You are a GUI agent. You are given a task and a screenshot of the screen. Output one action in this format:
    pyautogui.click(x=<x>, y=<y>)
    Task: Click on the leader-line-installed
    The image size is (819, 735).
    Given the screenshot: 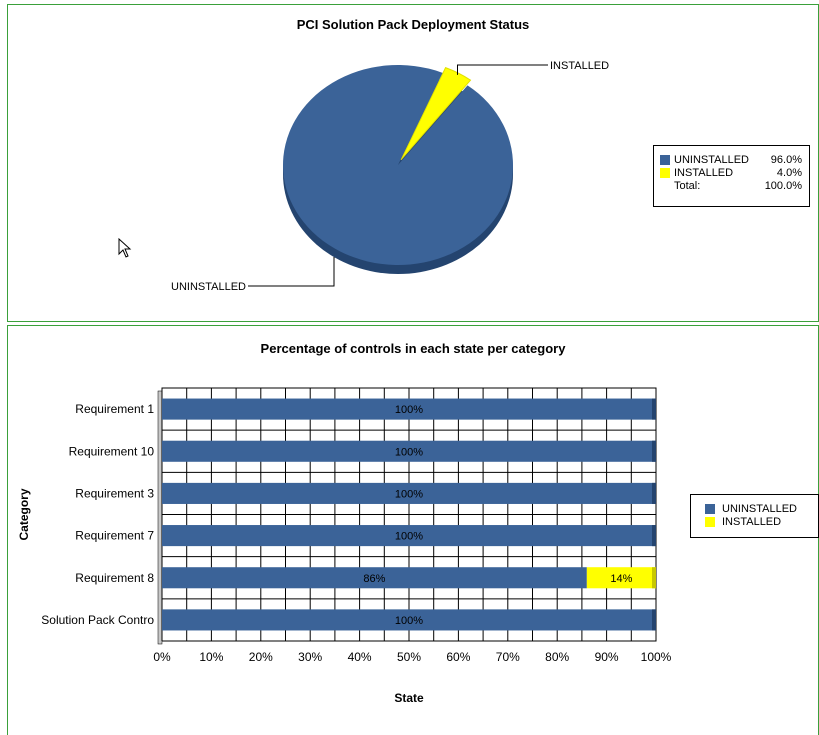 What is the action you would take?
    pyautogui.click(x=502, y=69)
    